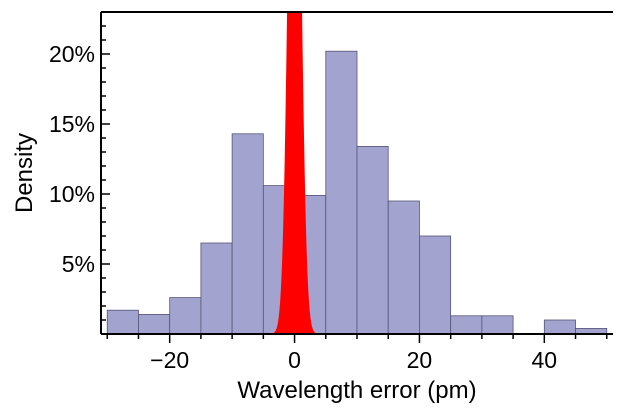 The width and height of the screenshot is (620, 408). Describe the element at coordinates (169, 360) in the screenshot. I see `x-tick-label: −20` at that location.